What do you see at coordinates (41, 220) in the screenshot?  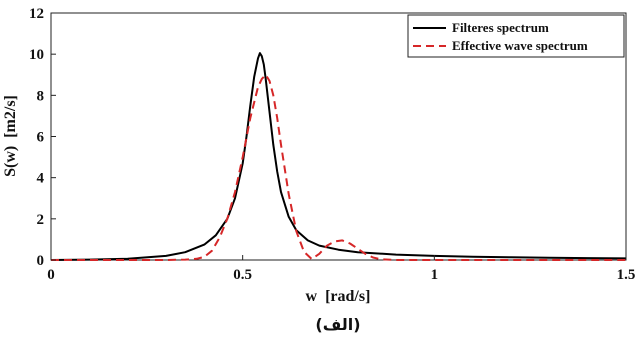 I see `y-tick-label: 2` at bounding box center [41, 220].